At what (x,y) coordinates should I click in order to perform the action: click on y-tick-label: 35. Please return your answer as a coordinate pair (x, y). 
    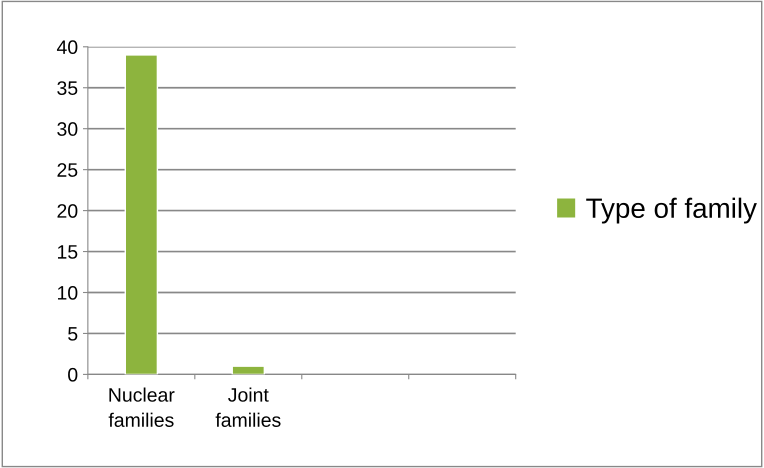
    Looking at the image, I should click on (67, 88).